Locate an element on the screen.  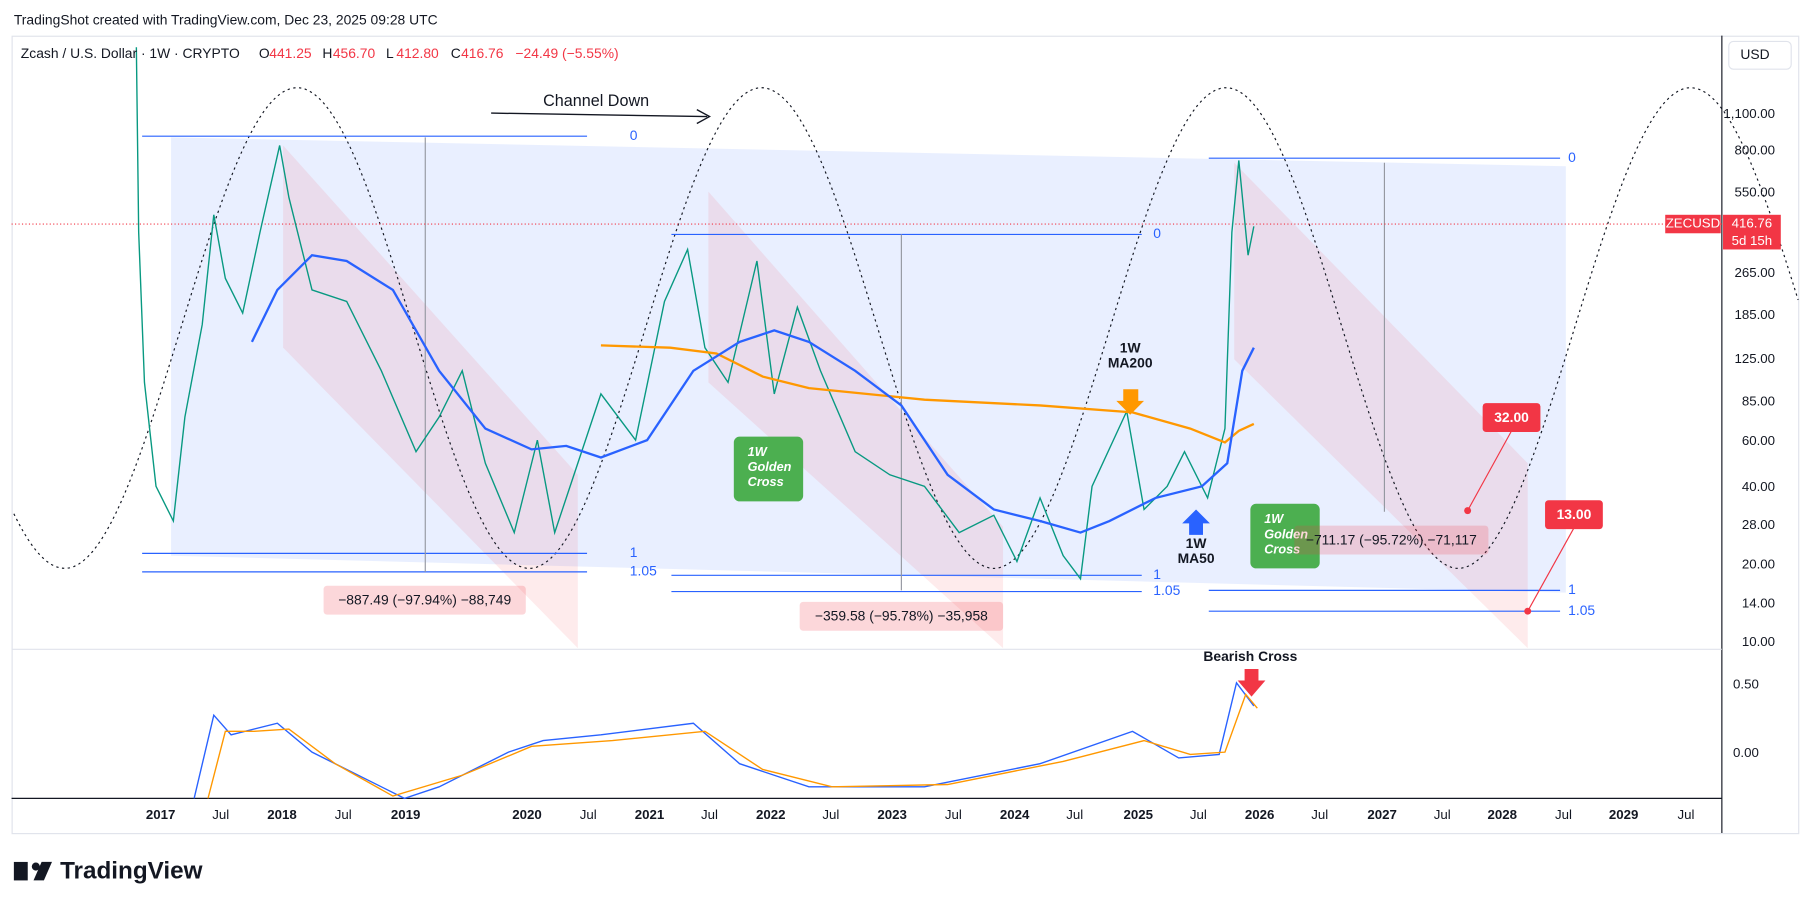
time-label: 2022 is located at coordinates (771, 814).